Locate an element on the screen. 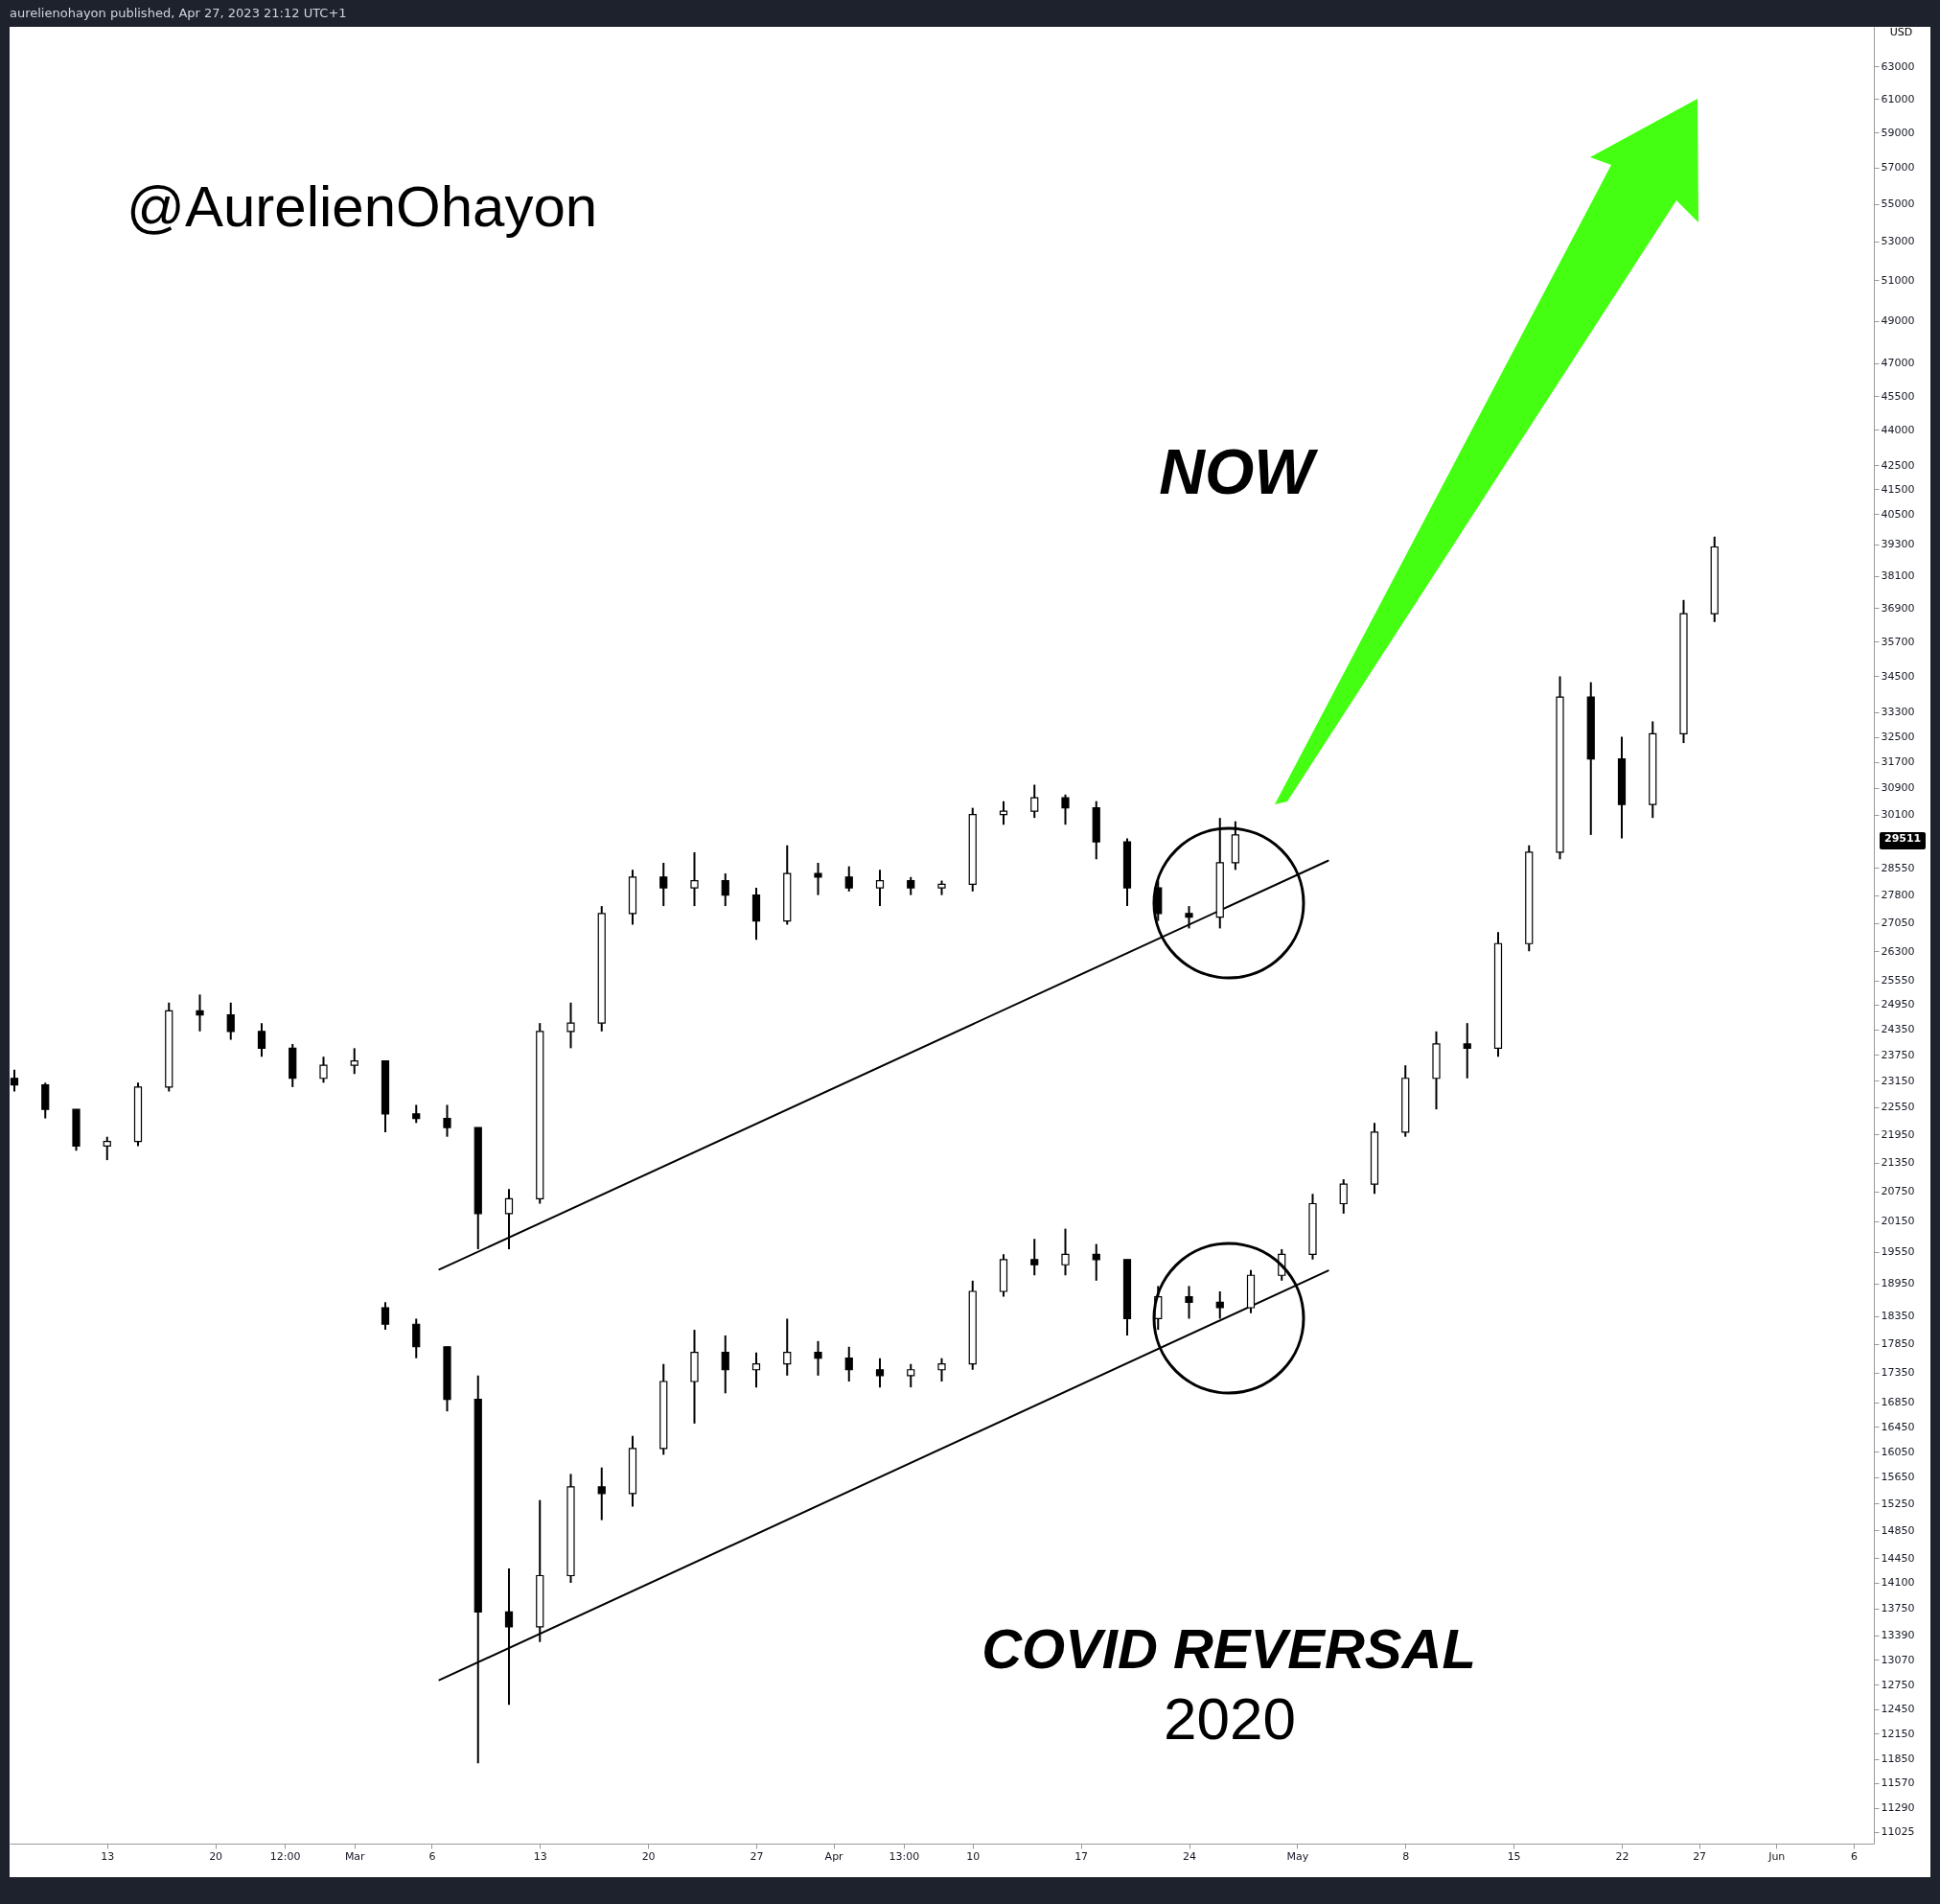 Image resolution: width=1940 pixels, height=1904 pixels. y-tick-label: 24950 is located at coordinates (1898, 1005).